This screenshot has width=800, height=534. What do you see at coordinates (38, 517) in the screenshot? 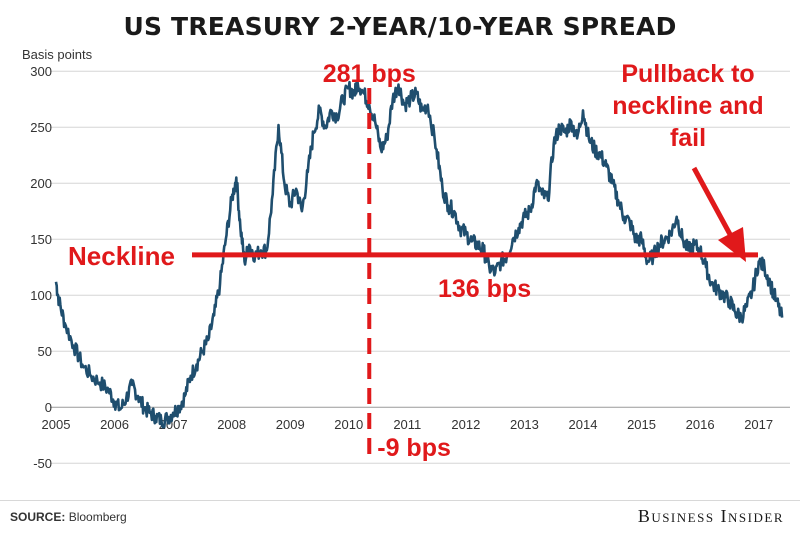
I see `source-label: SOURCE:` at bounding box center [38, 517].